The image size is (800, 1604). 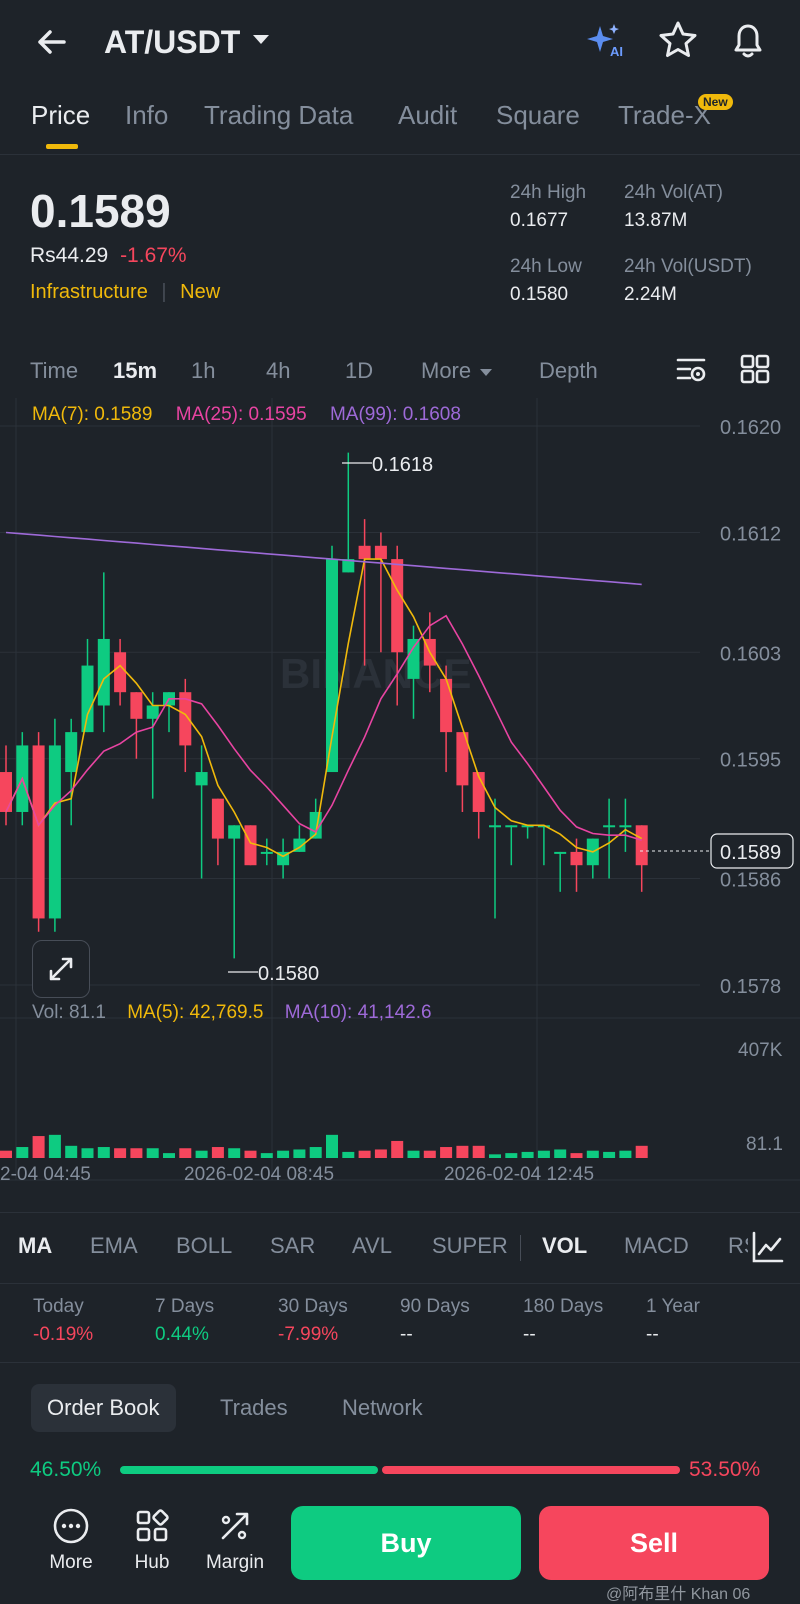 What do you see at coordinates (539, 294) in the screenshot?
I see `low-value: 0.1580` at bounding box center [539, 294].